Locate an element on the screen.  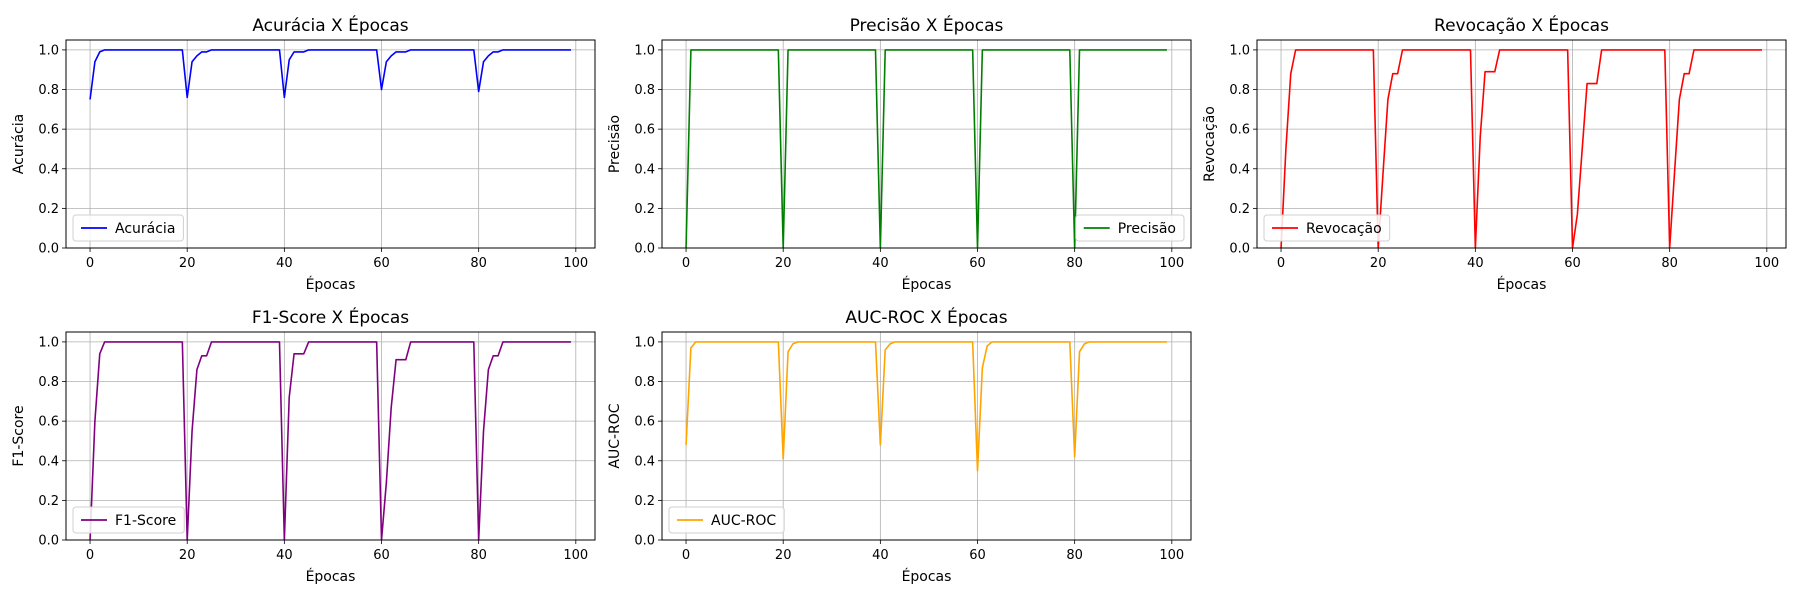
legend: F1-Score is located at coordinates (128, 520).